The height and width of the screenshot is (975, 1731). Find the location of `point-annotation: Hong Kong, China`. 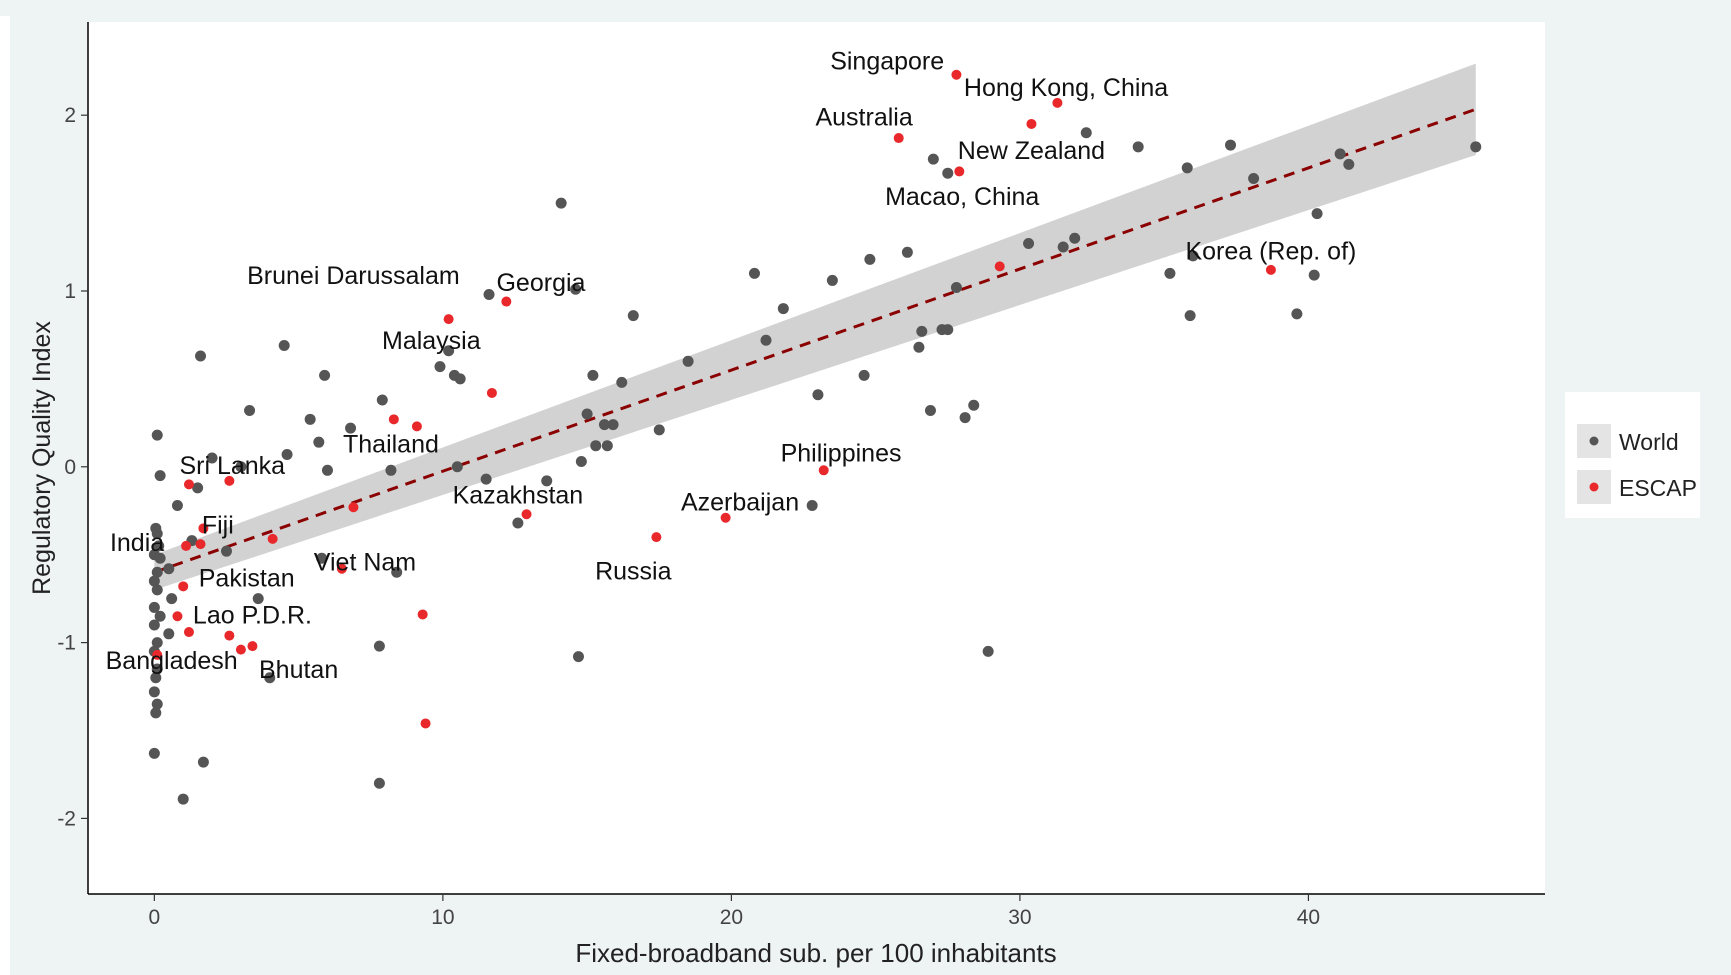

point-annotation: Hong Kong, China is located at coordinates (1066, 88).